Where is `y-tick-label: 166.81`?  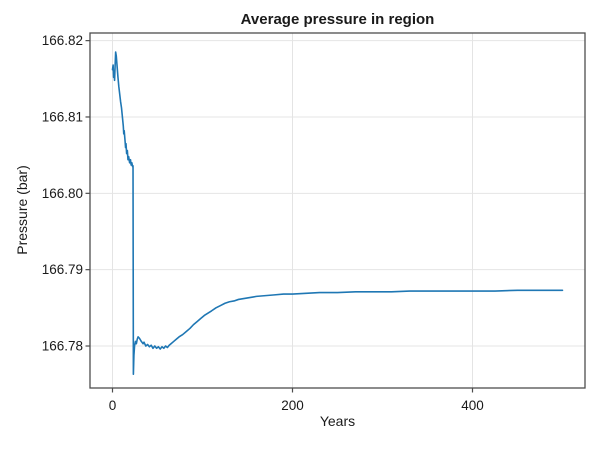
y-tick-label: 166.81 is located at coordinates (62, 116).